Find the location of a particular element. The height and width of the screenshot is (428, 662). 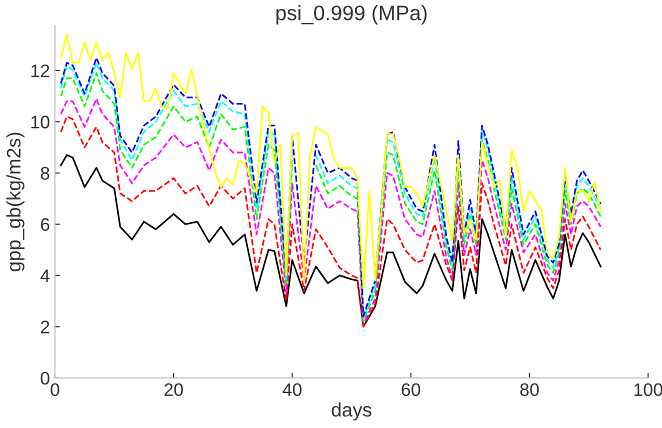

y-axis-title: gpp_gb(kg/m2s) is located at coordinates (15, 202).